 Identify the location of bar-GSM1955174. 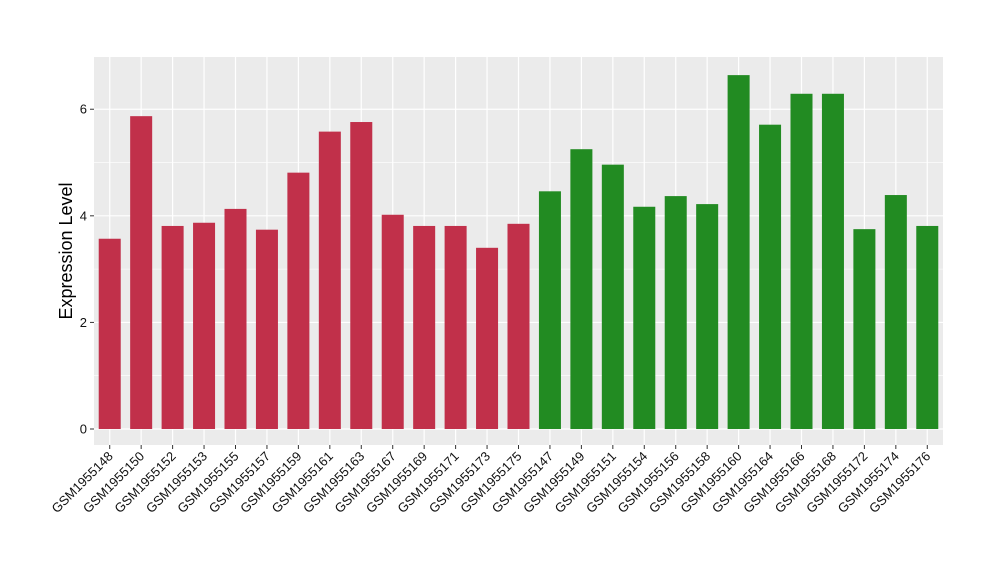
(895, 312).